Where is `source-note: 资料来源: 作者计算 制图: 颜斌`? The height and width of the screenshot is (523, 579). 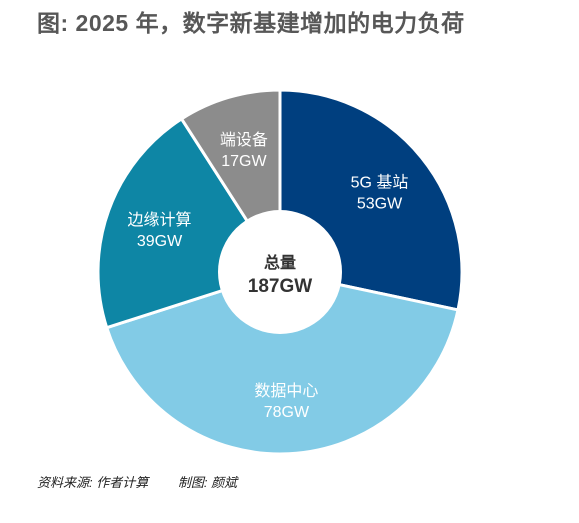
source-note: 资料来源: 作者计算 制图: 颜斌 is located at coordinates (137, 481).